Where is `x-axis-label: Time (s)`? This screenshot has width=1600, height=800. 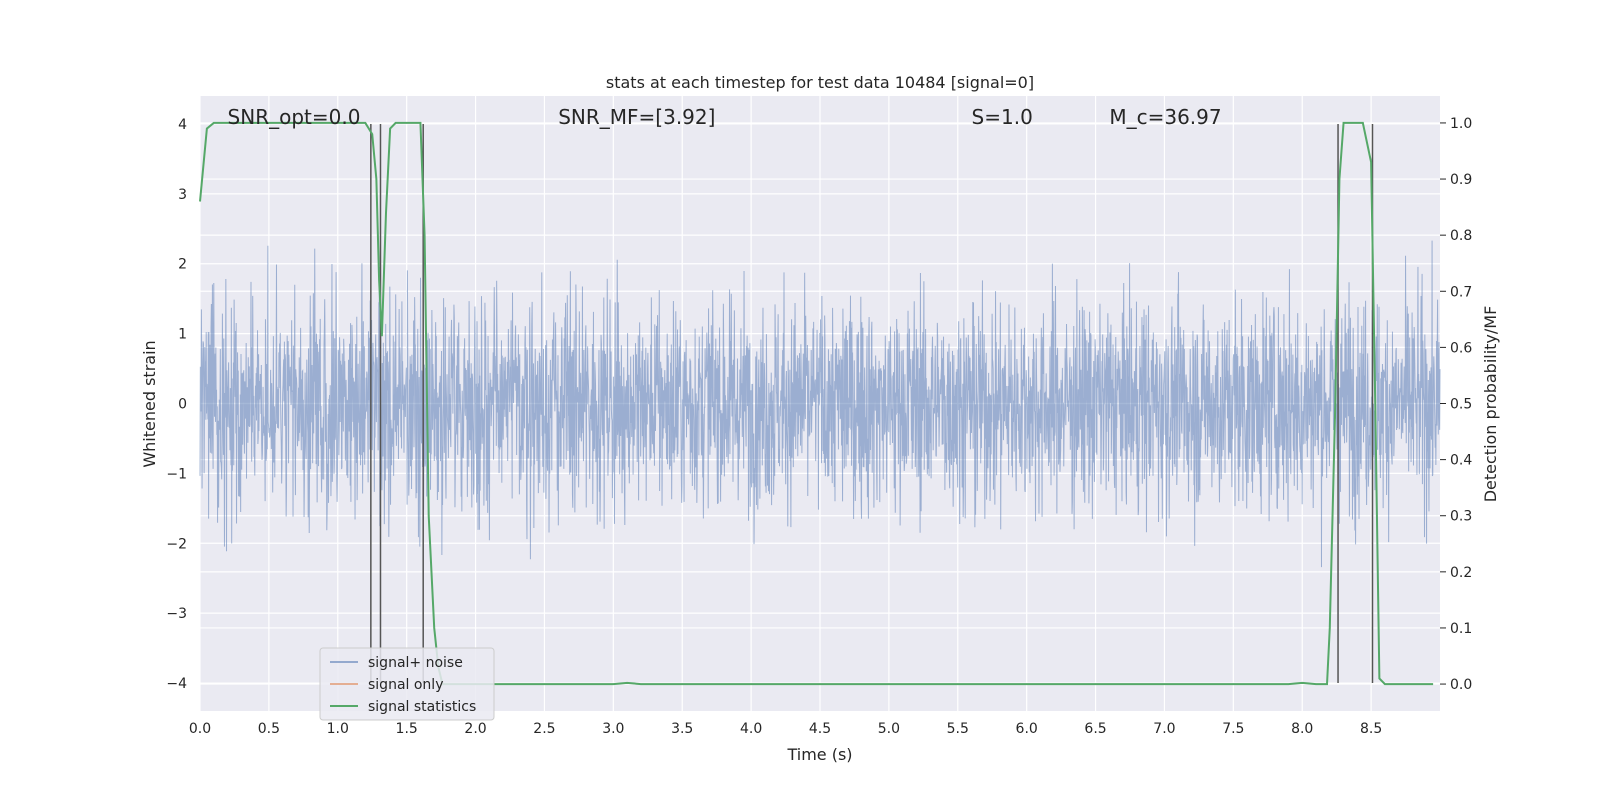
x-axis-label: Time (s) is located at coordinates (819, 754).